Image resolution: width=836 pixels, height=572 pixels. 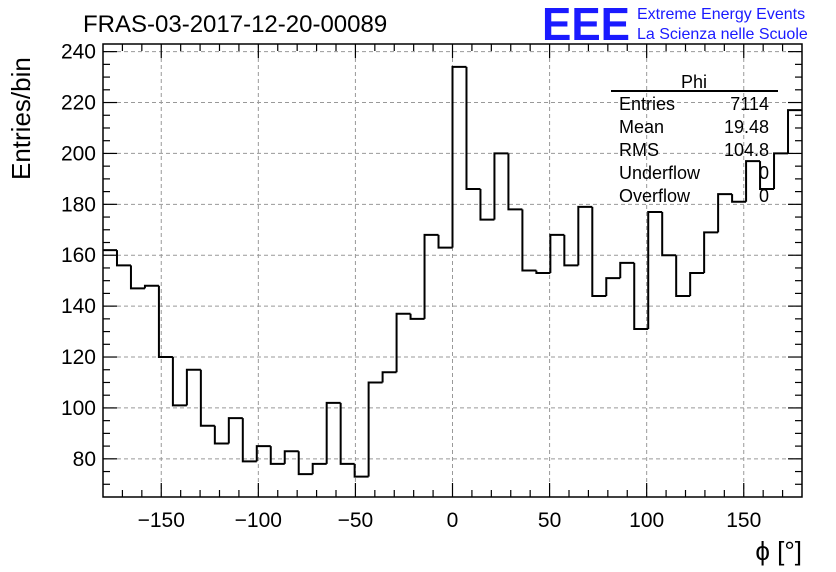 What do you see at coordinates (778, 551) in the screenshot?
I see `x-axis-label: ϕ [°]` at bounding box center [778, 551].